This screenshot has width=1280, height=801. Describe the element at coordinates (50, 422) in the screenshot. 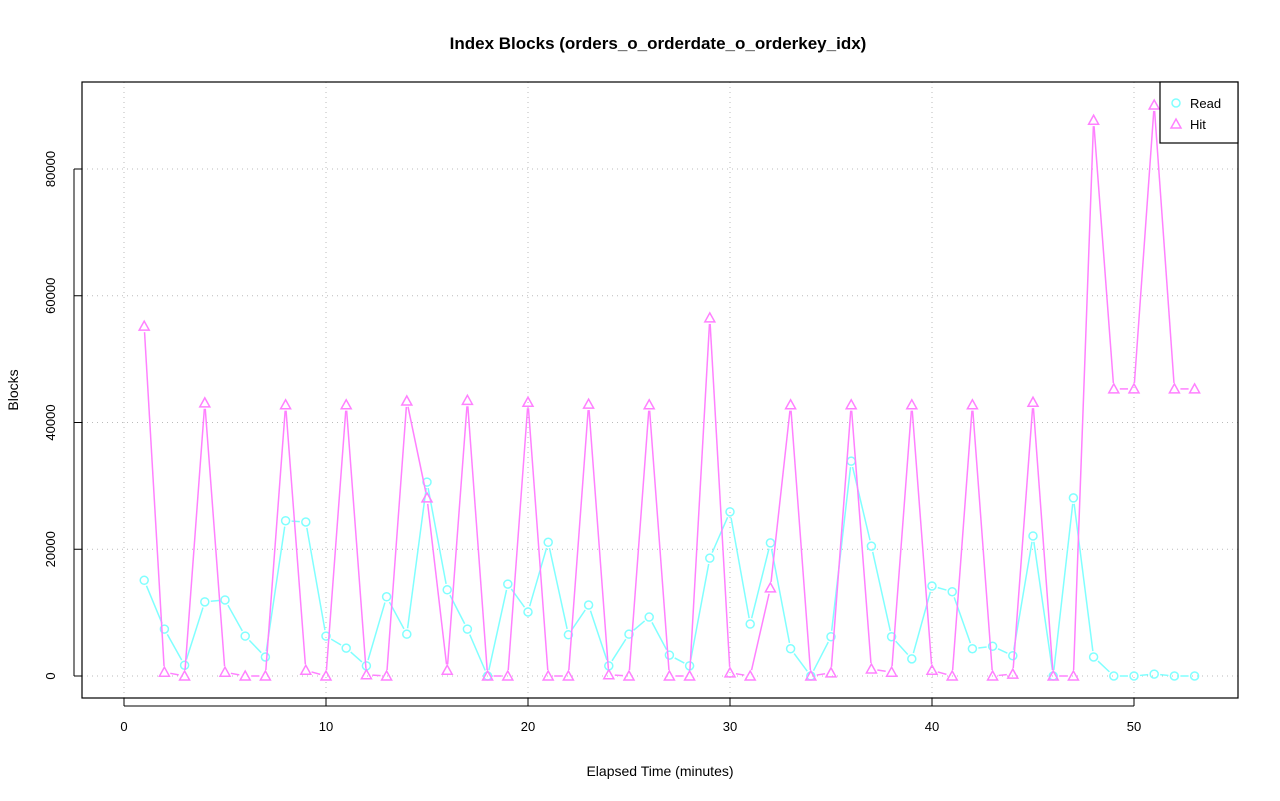

I see `y-tick-label: 40000` at that location.